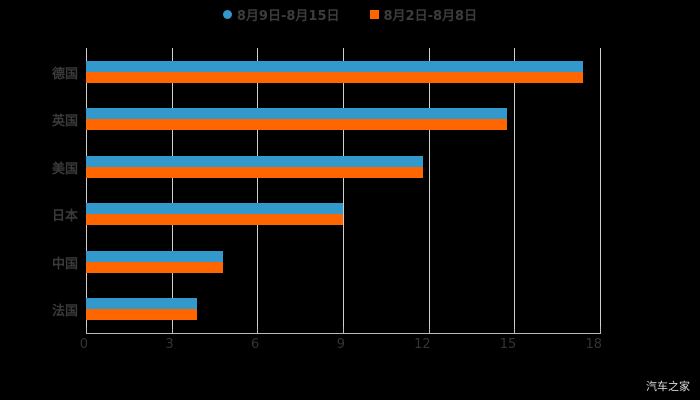 The height and width of the screenshot is (400, 700). I want to click on y-category-label: 中国, so click(64, 264).